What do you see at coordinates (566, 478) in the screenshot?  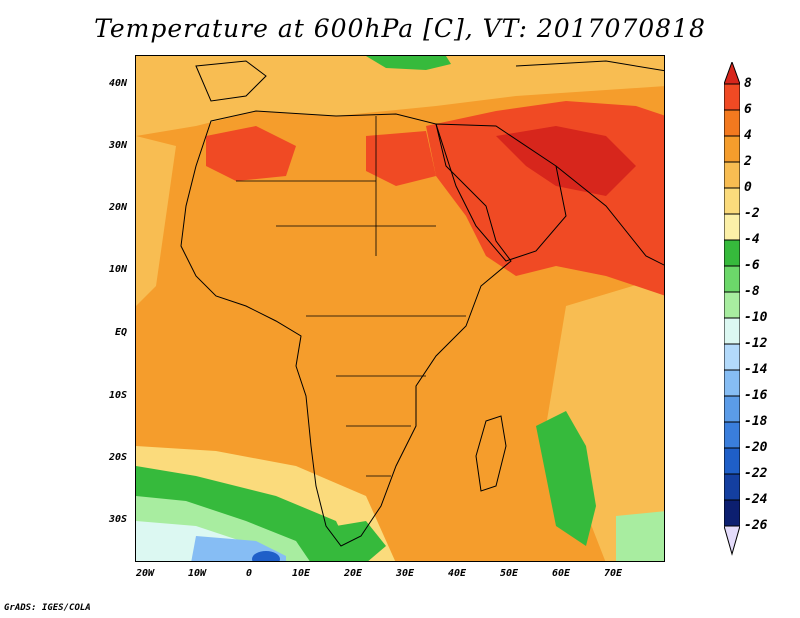 I see `field-minus6-madagascar` at bounding box center [566, 478].